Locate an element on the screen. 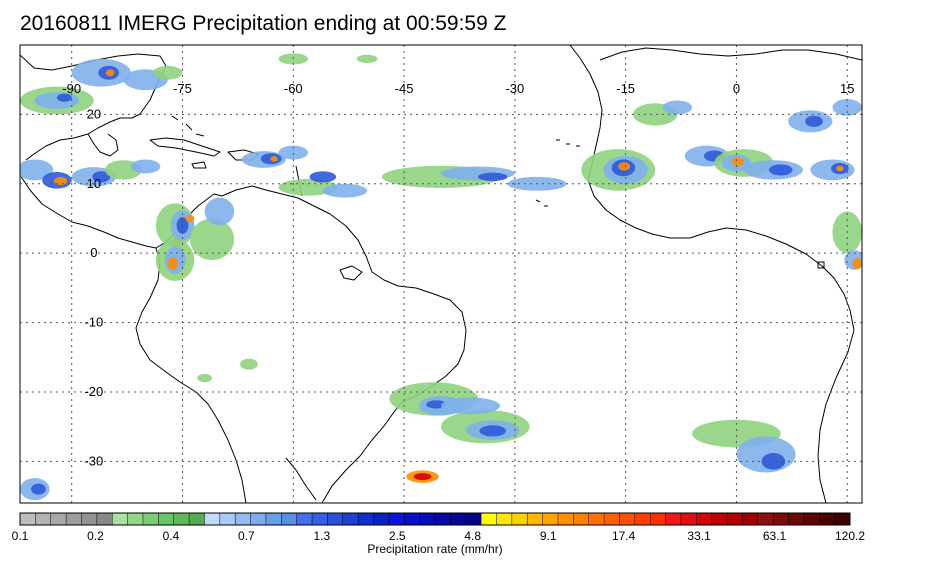 This screenshot has width=944, height=571. colorbar-label: 0.7 is located at coordinates (246, 536).